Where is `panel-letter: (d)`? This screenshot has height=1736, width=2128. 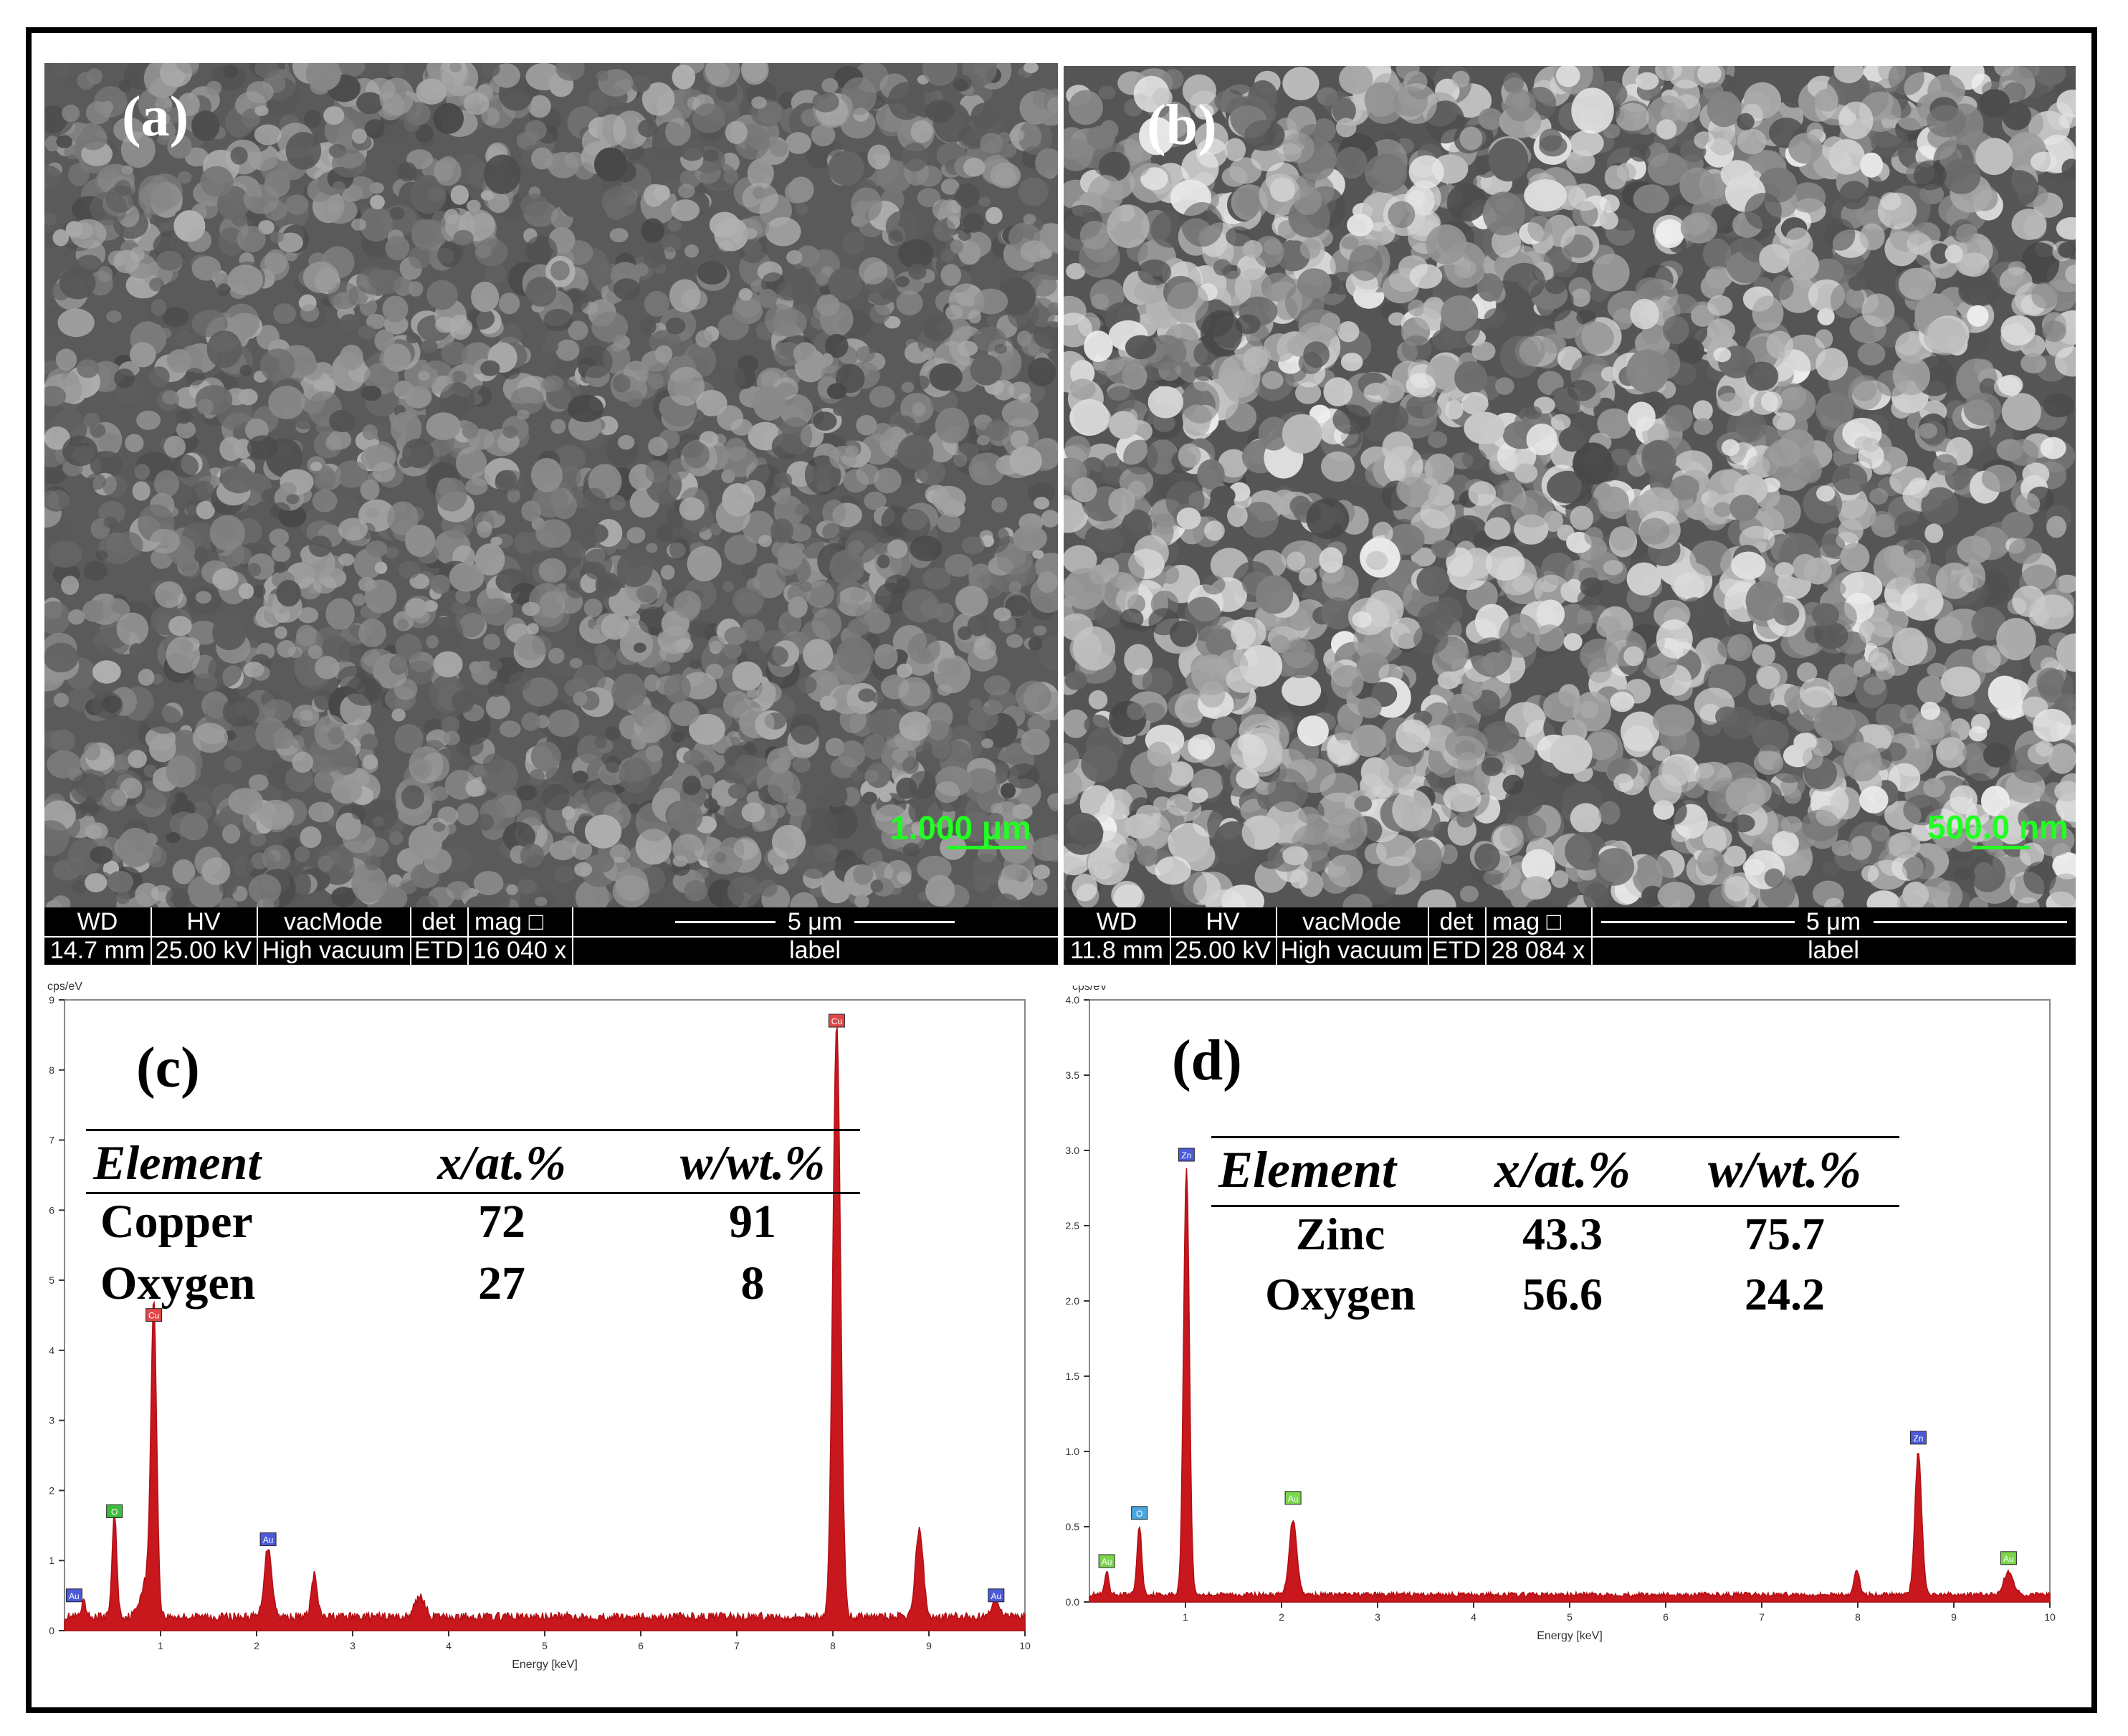 panel-letter: (d) is located at coordinates (1207, 1060).